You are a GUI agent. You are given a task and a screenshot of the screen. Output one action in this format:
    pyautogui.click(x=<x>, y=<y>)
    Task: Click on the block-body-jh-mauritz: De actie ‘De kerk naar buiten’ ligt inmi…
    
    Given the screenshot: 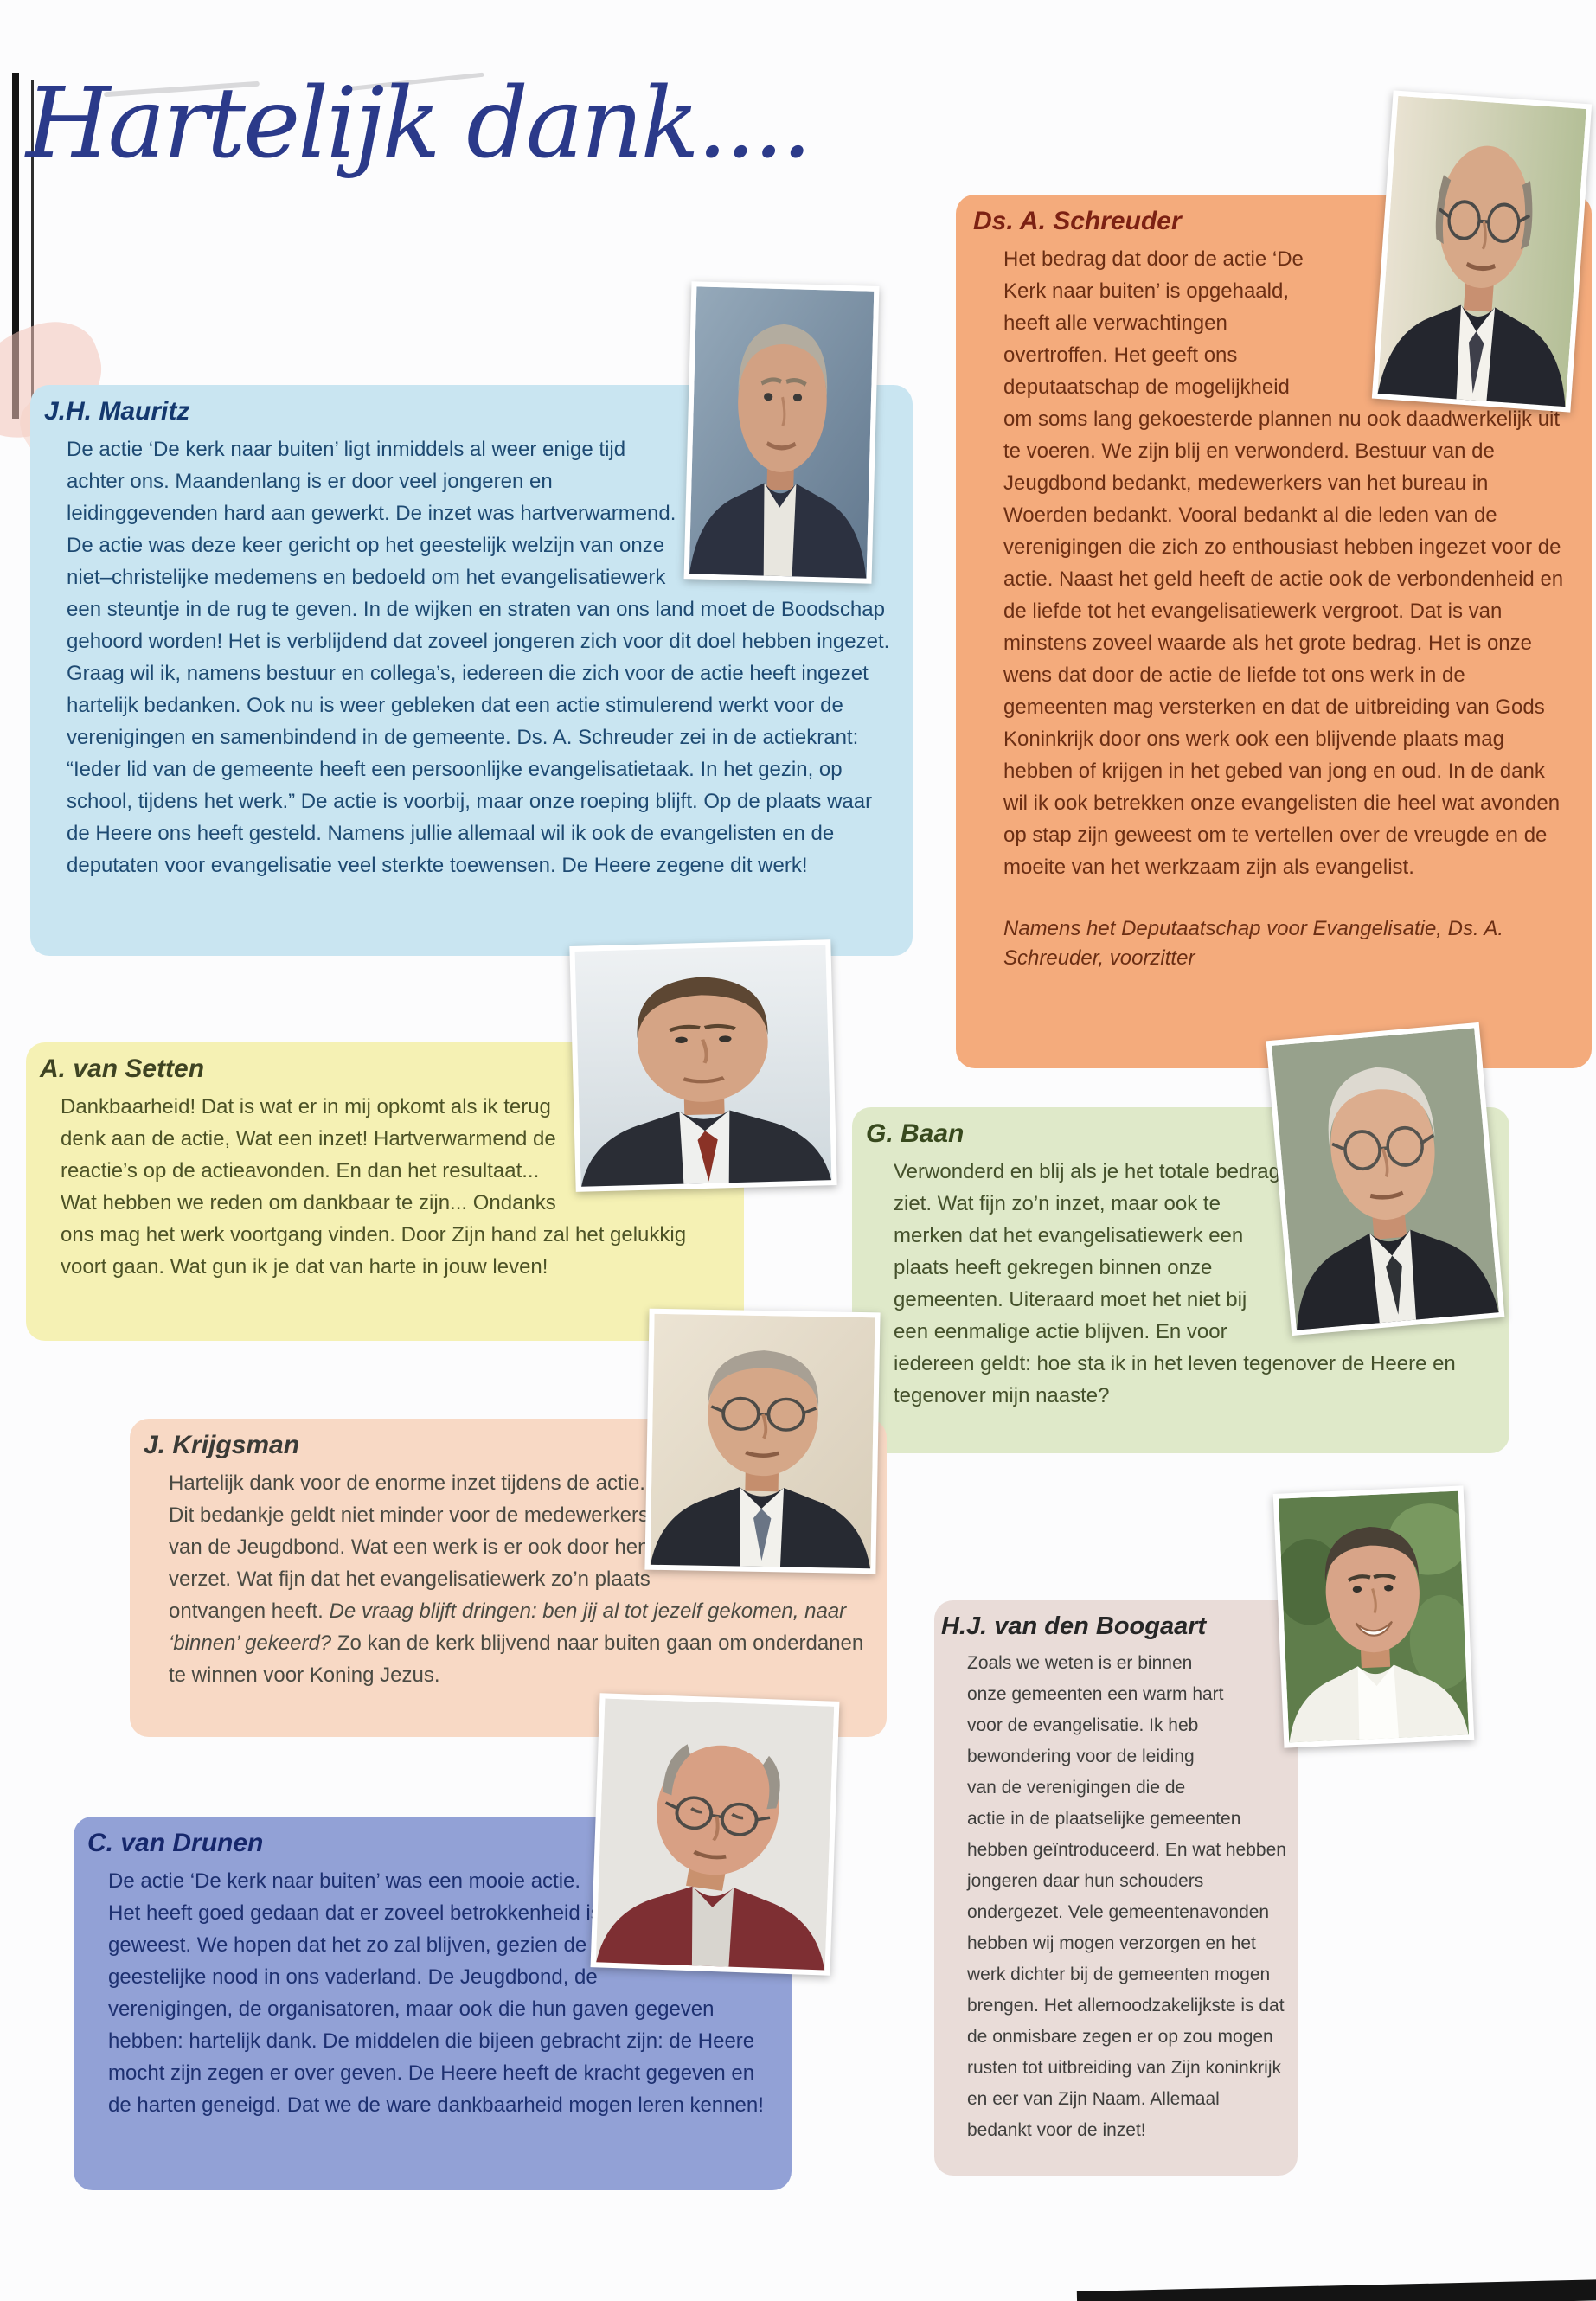 What is the action you would take?
    pyautogui.click(x=480, y=657)
    